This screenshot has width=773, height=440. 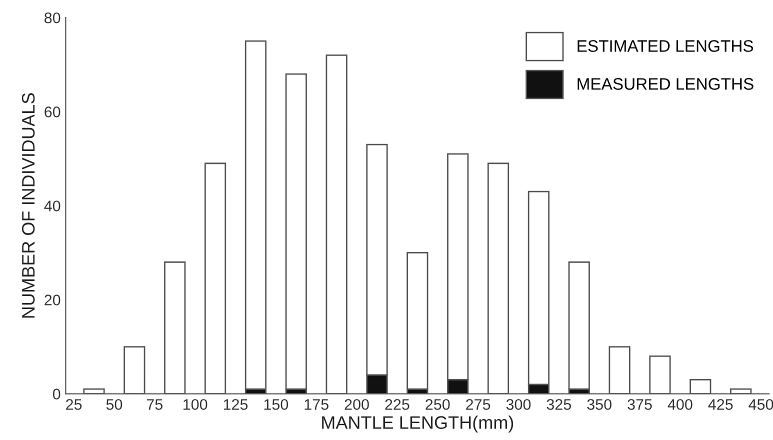 I want to click on x-tick-label: 100, so click(x=195, y=404).